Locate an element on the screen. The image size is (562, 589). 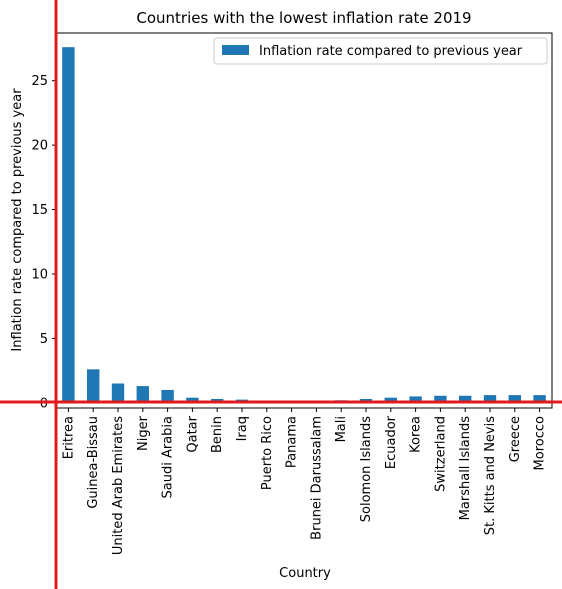
bar-guinea-bissau is located at coordinates (93, 386).